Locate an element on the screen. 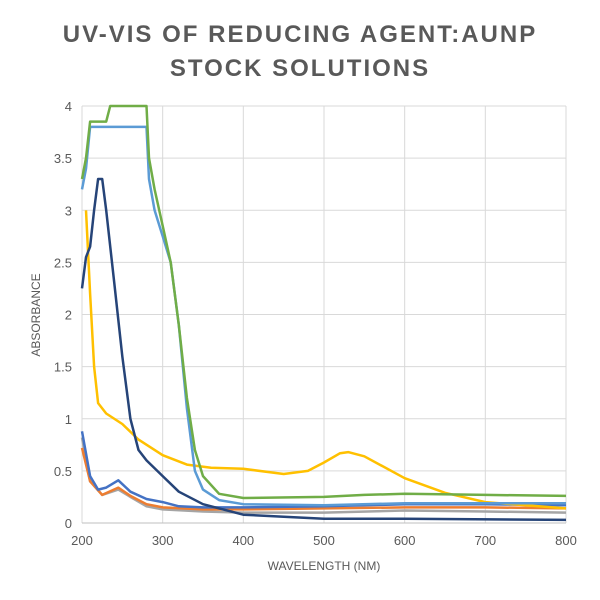 This screenshot has height=600, width=600. y-tick-label: 1 is located at coordinates (68, 419).